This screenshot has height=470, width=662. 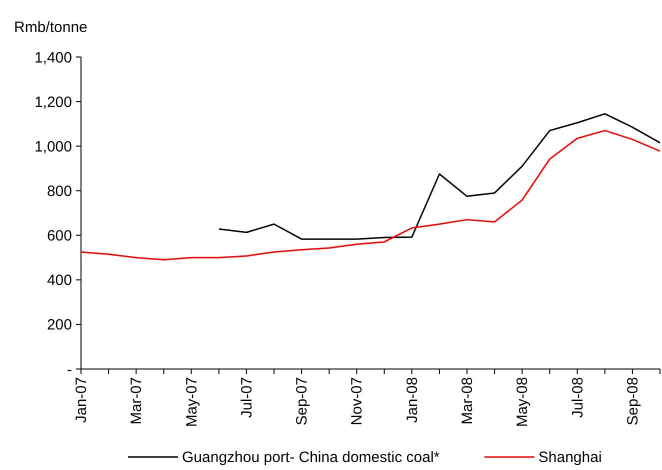 What do you see at coordinates (59, 281) in the screenshot?
I see `y-tick-label: 400` at bounding box center [59, 281].